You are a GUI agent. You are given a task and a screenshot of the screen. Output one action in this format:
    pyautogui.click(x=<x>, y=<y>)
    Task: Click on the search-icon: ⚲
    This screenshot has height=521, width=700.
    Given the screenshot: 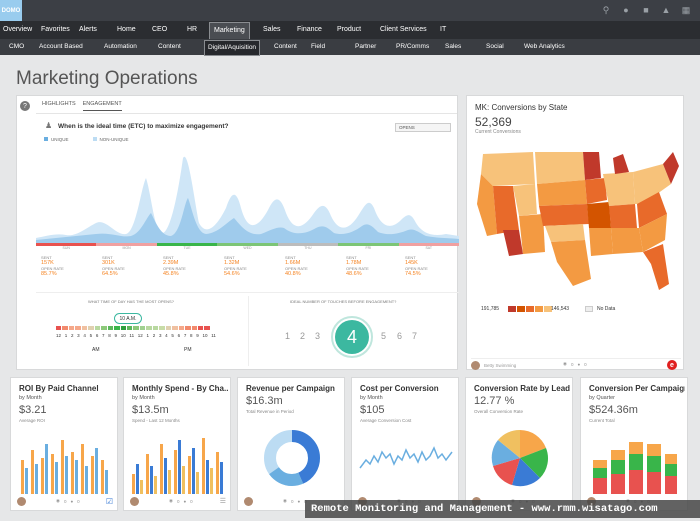 What is the action you would take?
    pyautogui.click(x=606, y=9)
    